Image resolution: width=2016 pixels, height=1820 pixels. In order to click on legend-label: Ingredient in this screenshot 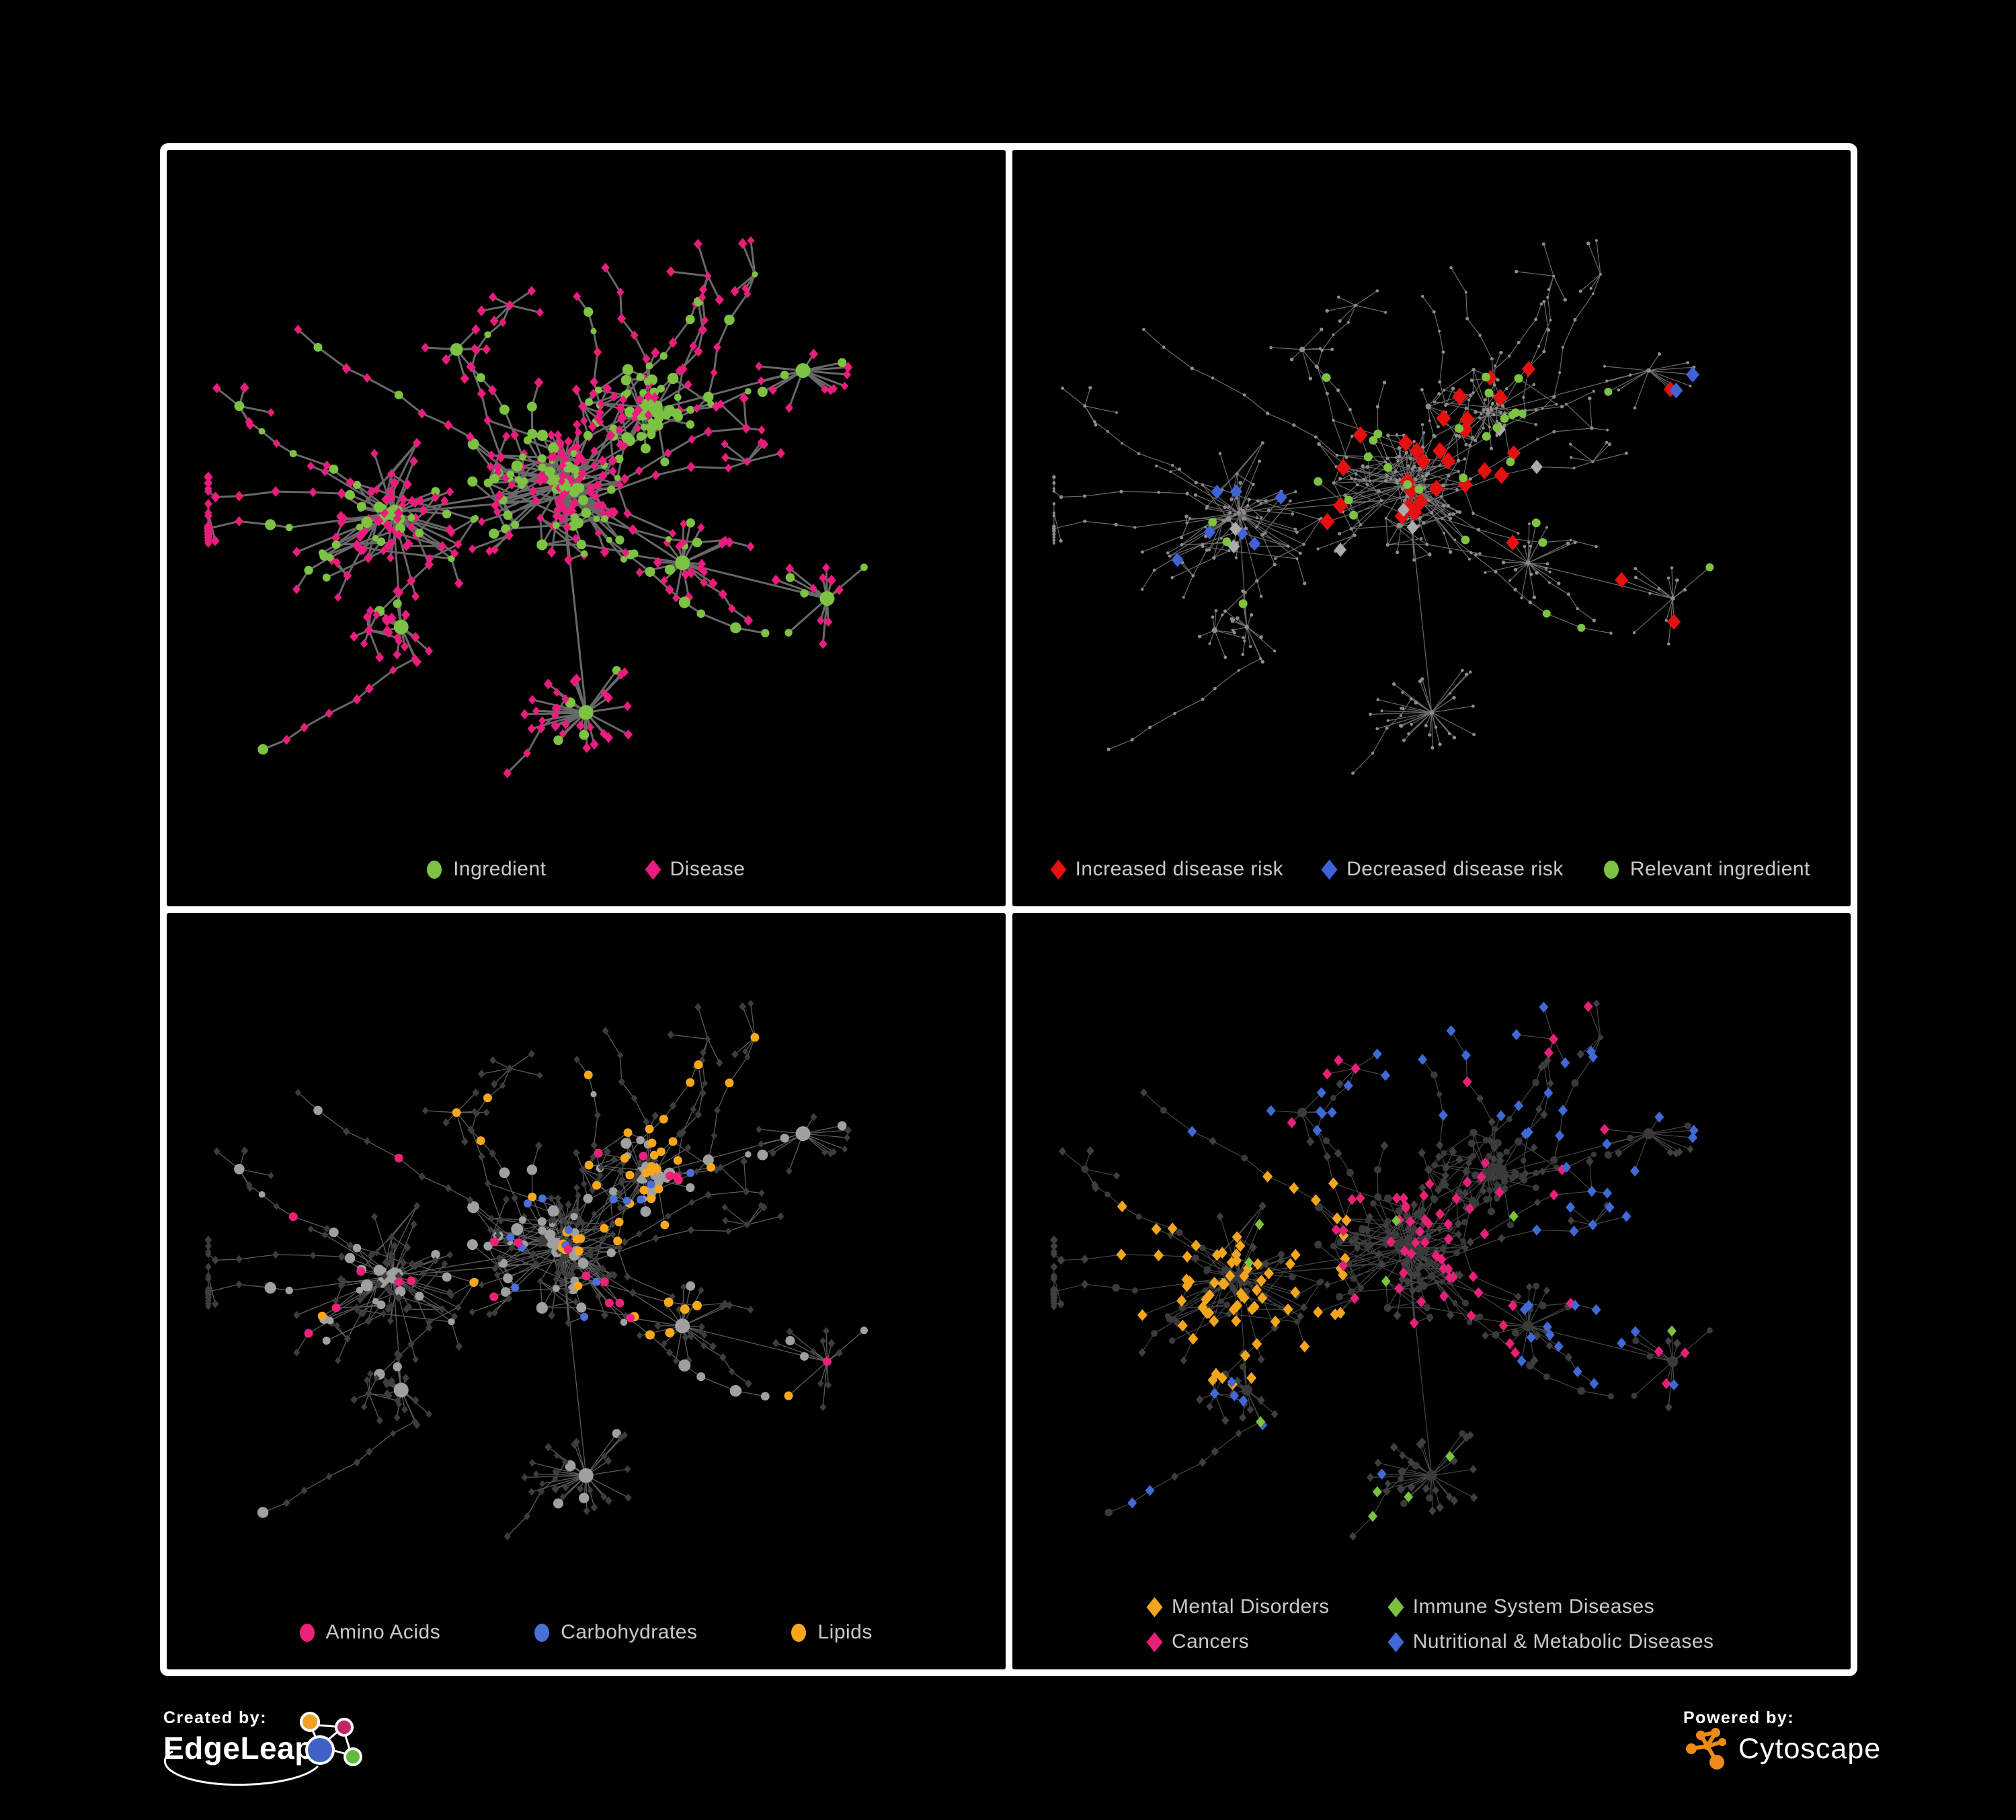, I will do `click(500, 869)`.